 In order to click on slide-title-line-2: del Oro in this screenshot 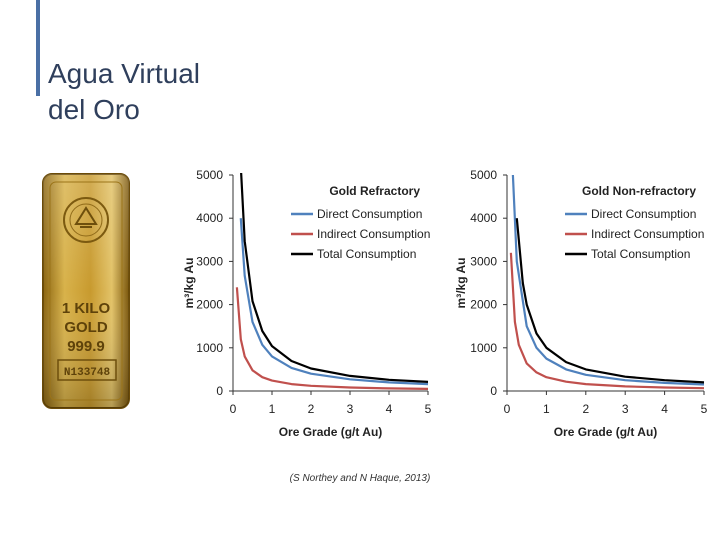, I will do `click(94, 109)`.